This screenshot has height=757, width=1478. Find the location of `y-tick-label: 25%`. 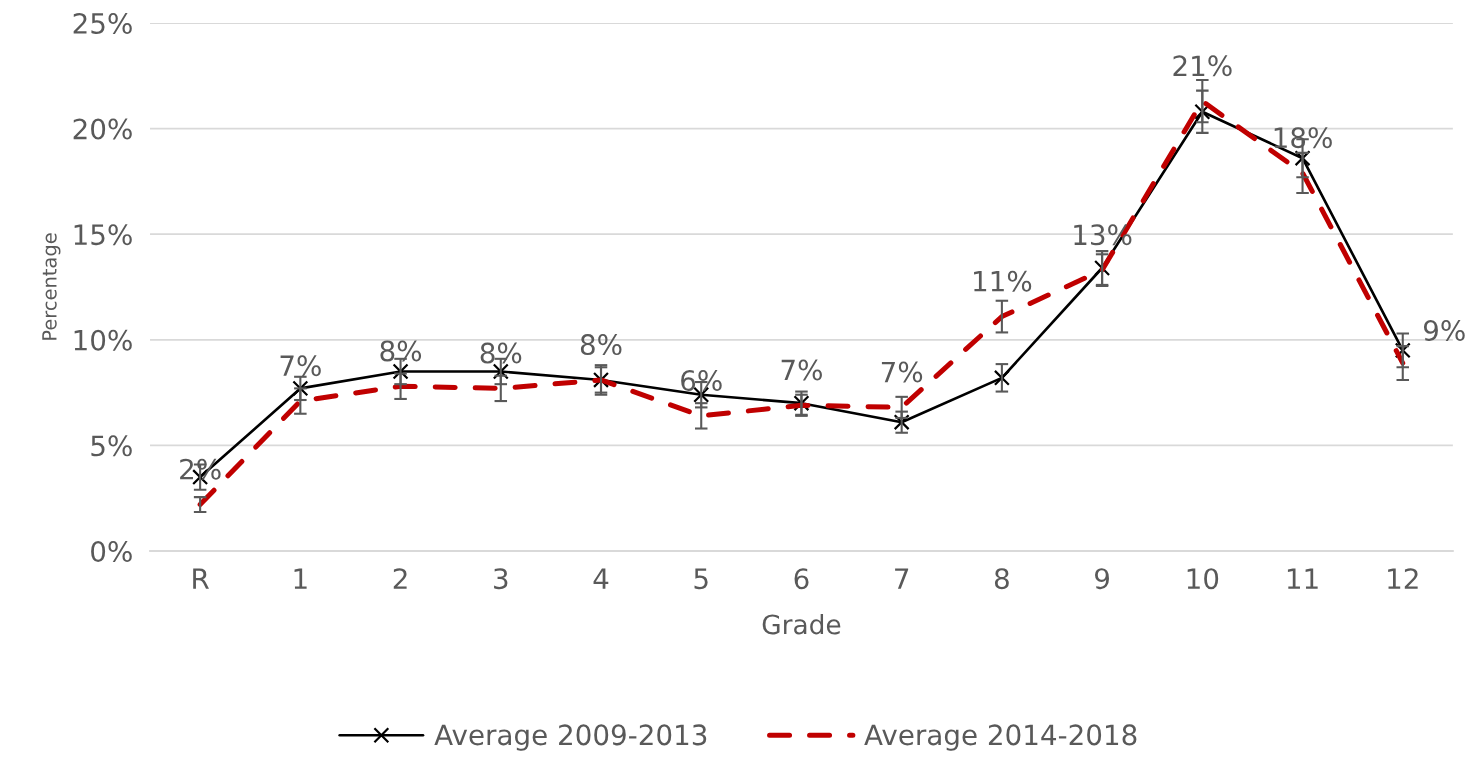

y-tick-label: 25% is located at coordinates (102, 23).